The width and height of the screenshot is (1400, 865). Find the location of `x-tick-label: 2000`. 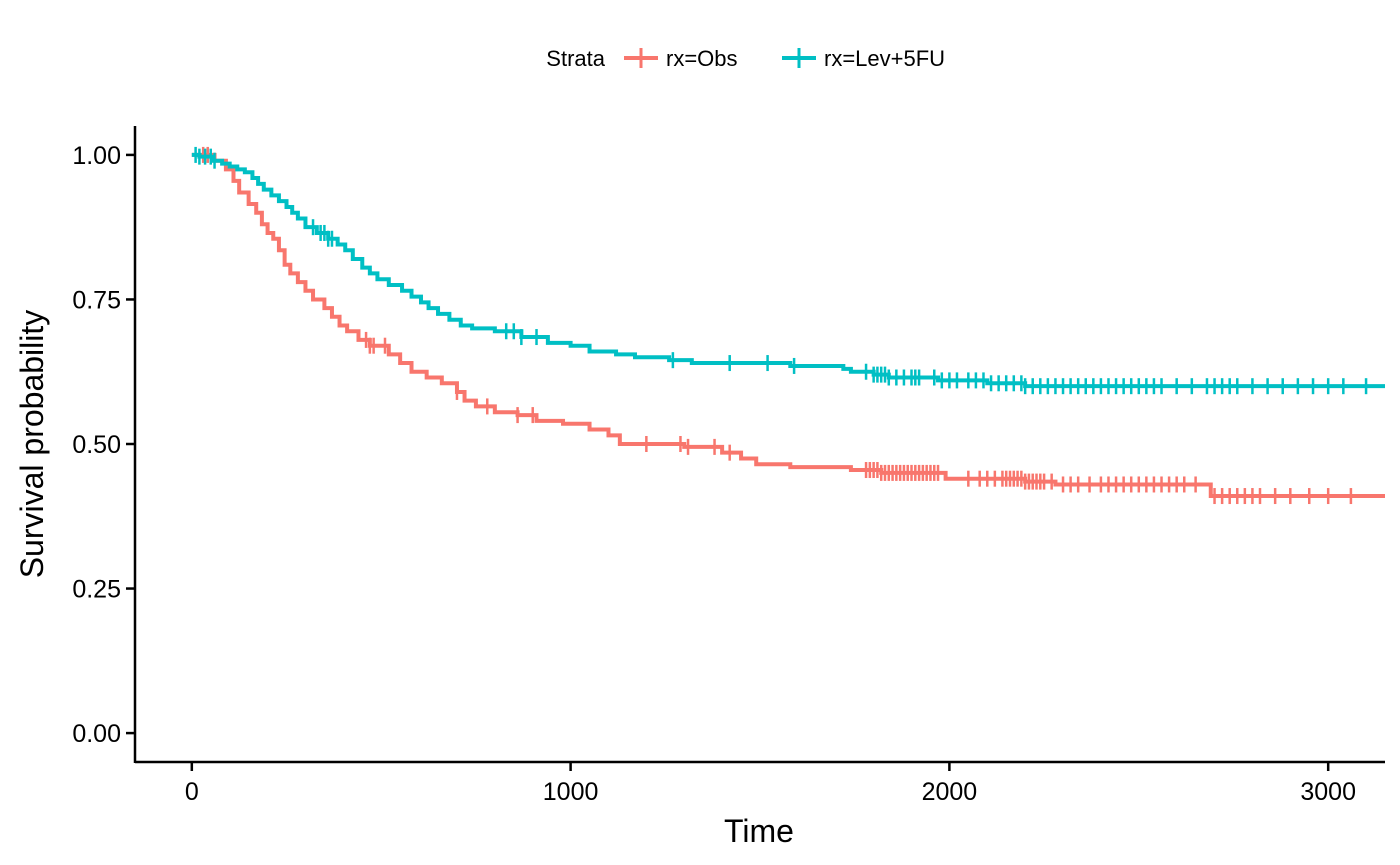

x-tick-label: 2000 is located at coordinates (950, 792).